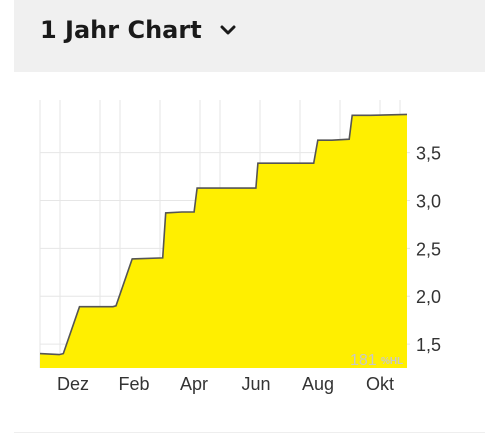 Image resolution: width=485 pixels, height=435 pixels. Describe the element at coordinates (73, 384) in the screenshot. I see `x-tick-label: Dez` at that location.